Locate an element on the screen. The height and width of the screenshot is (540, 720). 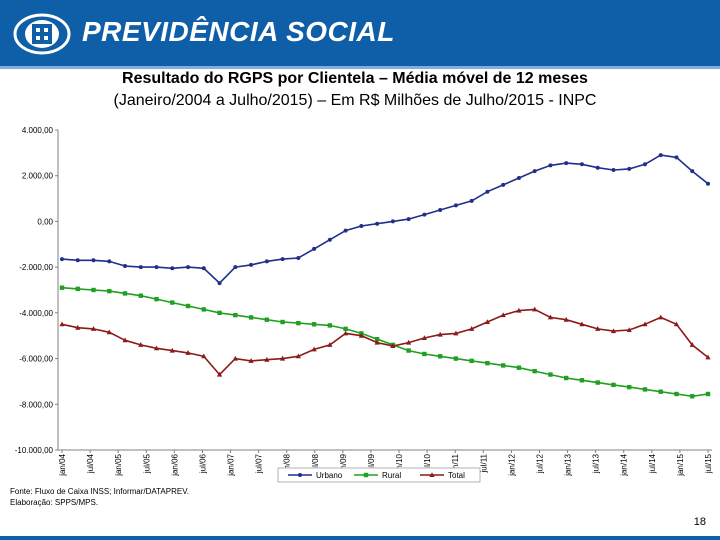
x-tick-label: jan/09 is located at coordinates (343, 464).